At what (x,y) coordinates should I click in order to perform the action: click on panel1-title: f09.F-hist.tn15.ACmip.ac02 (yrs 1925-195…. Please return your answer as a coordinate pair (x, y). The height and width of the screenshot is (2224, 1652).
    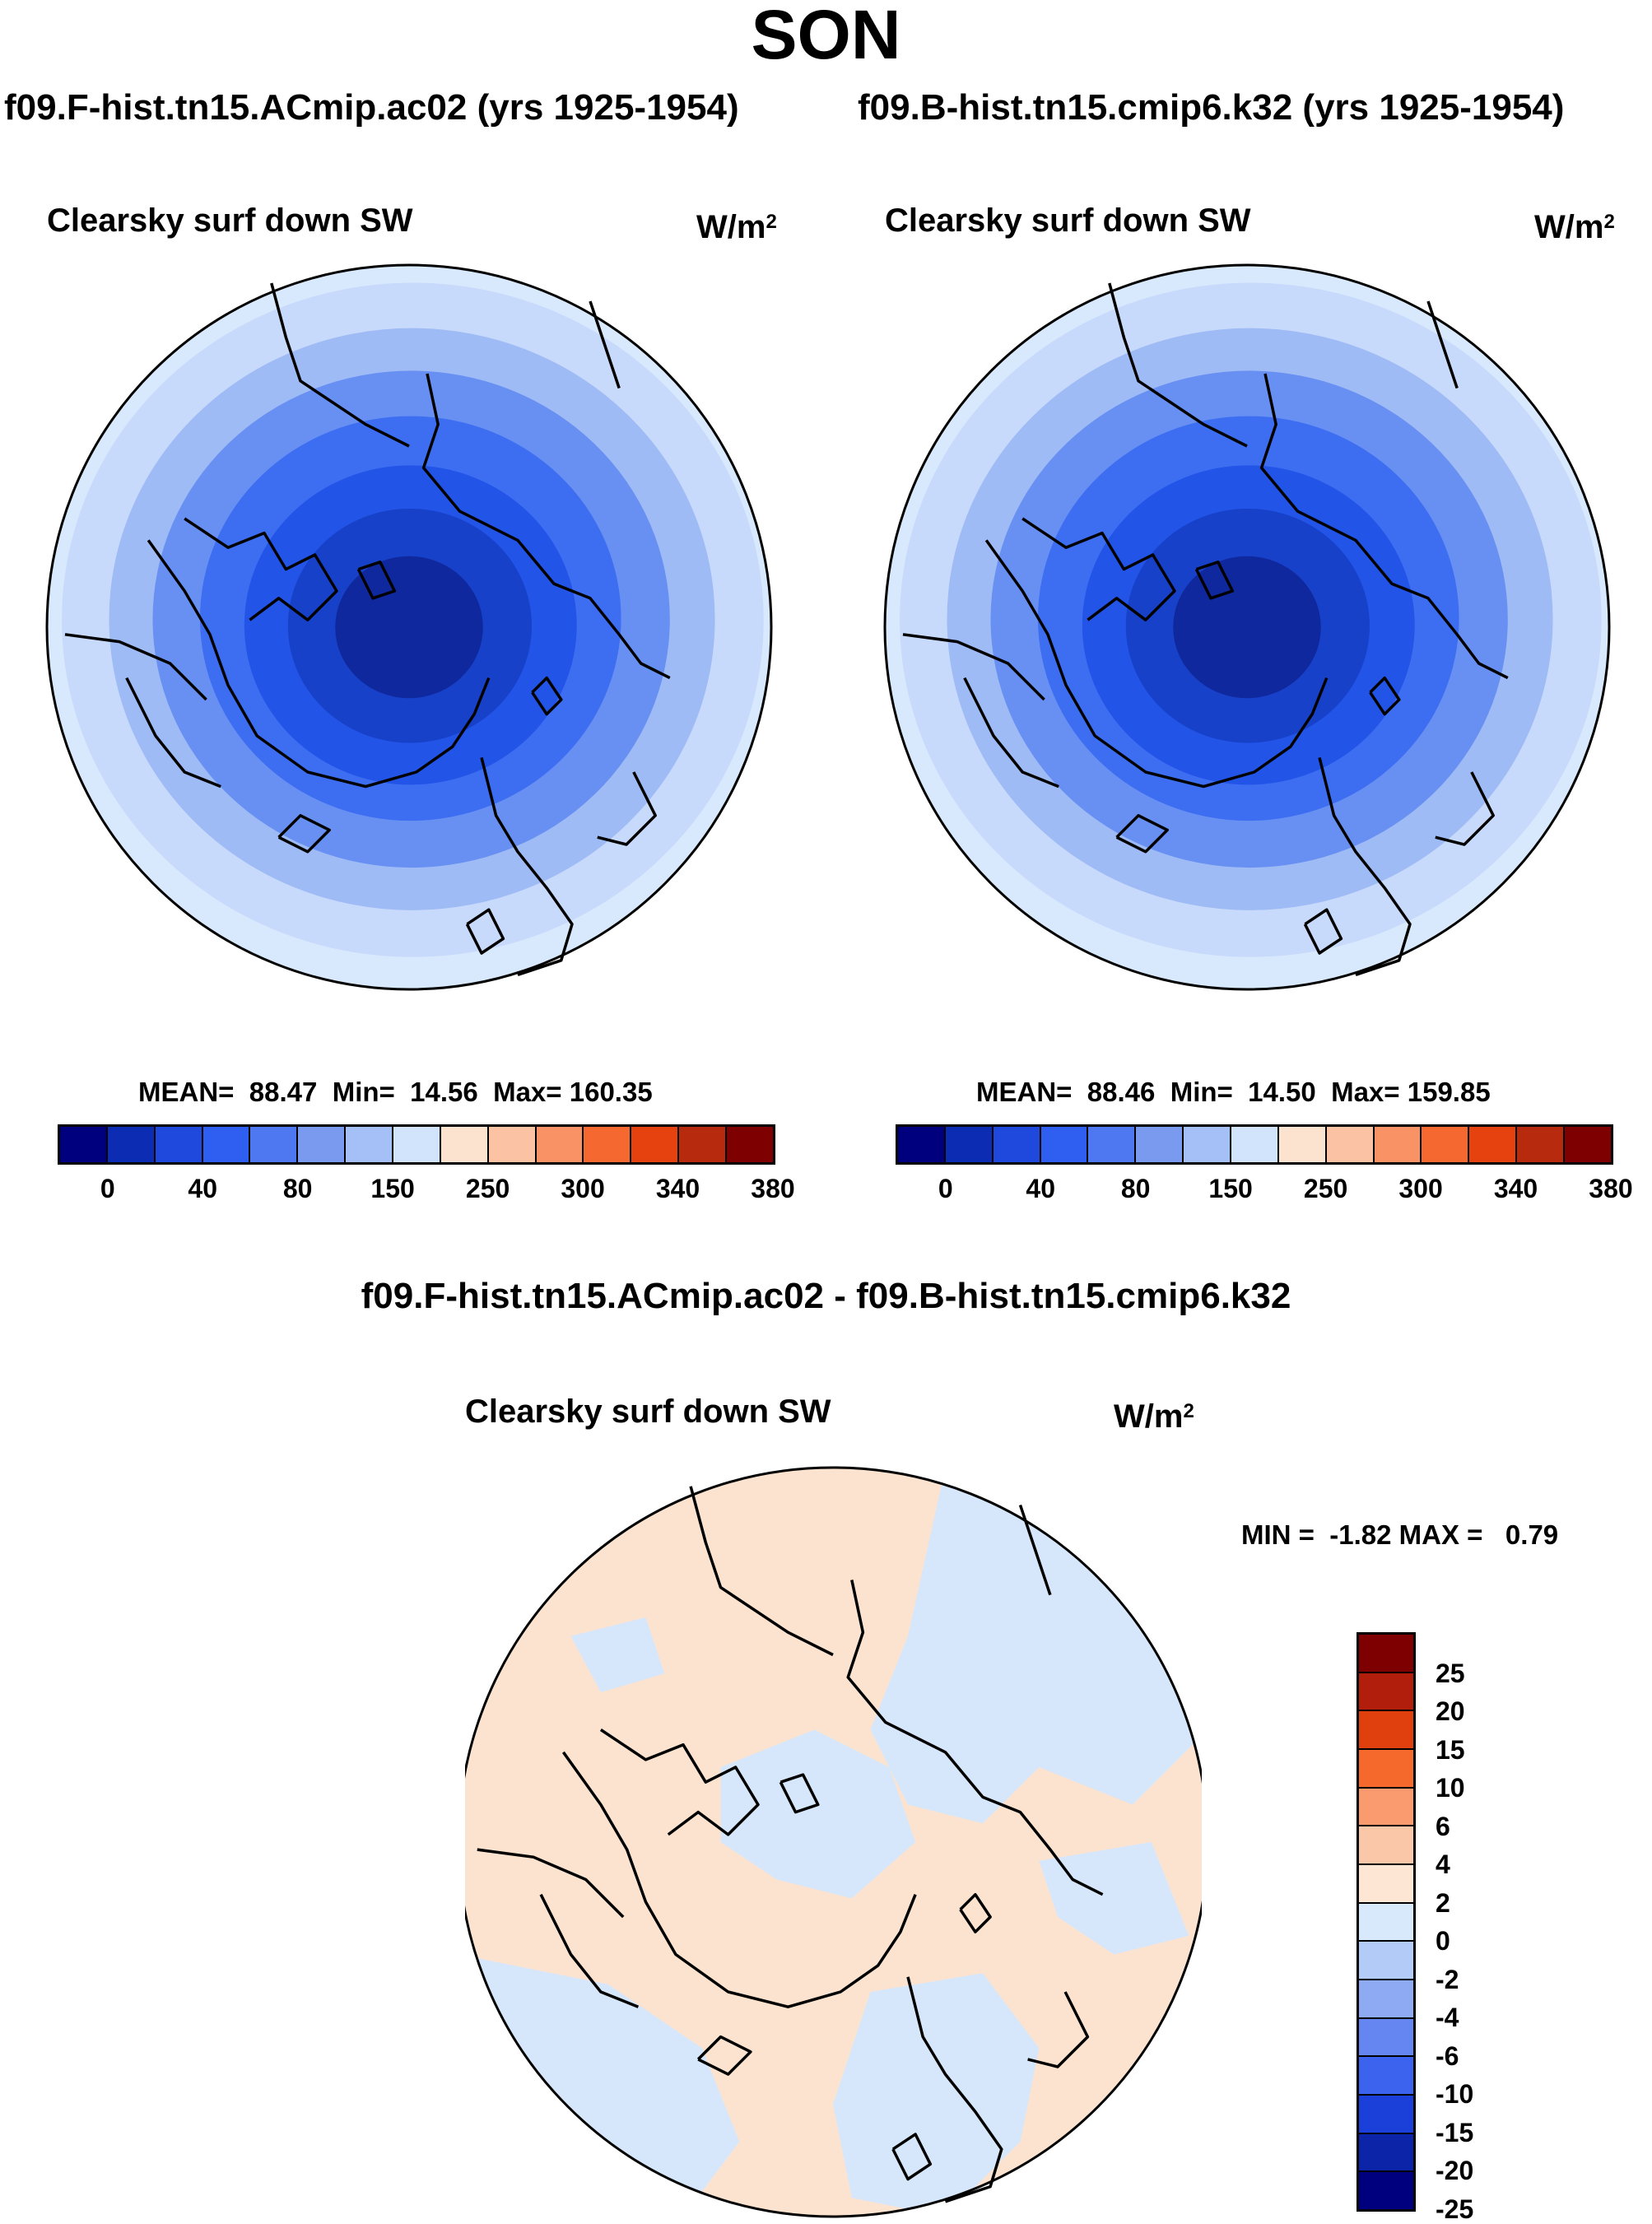
    Looking at the image, I should click on (371, 107).